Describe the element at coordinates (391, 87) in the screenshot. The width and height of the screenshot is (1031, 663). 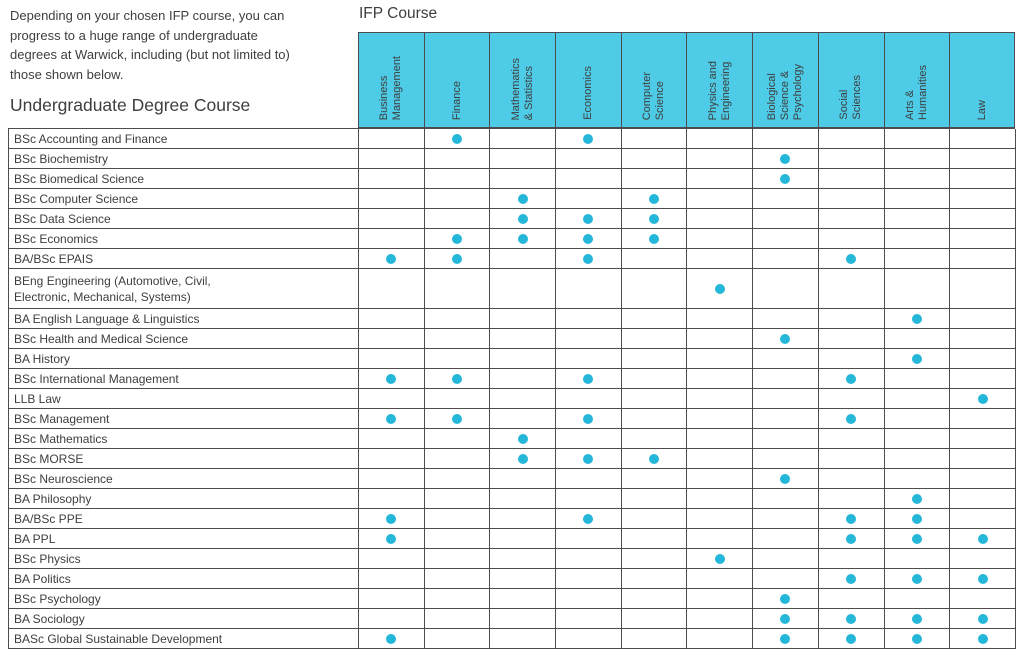
I see `ifp-column-label: Business Management` at that location.